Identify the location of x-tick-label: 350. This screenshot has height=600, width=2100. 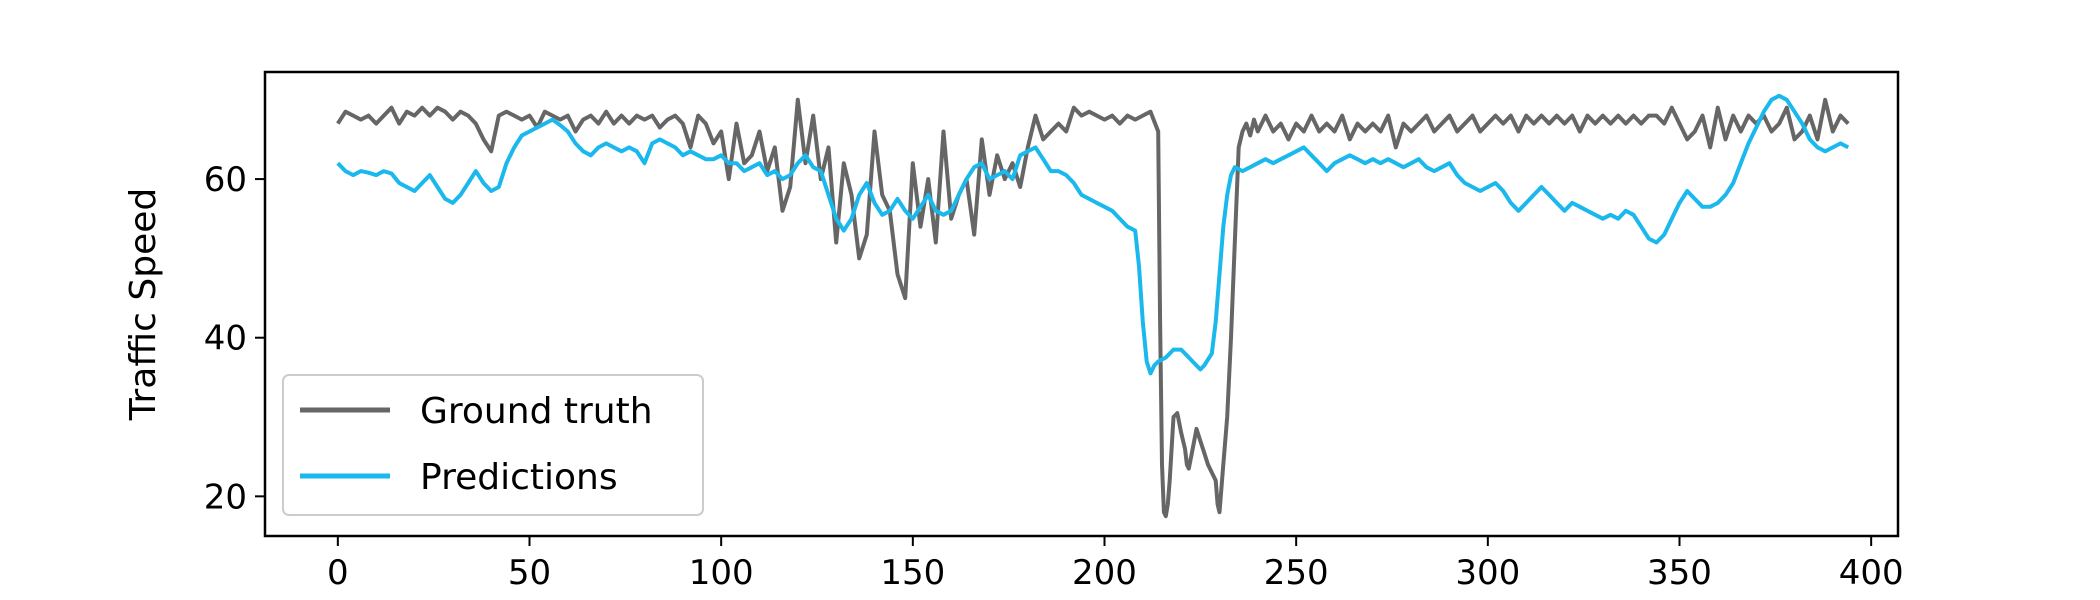
(1679, 573).